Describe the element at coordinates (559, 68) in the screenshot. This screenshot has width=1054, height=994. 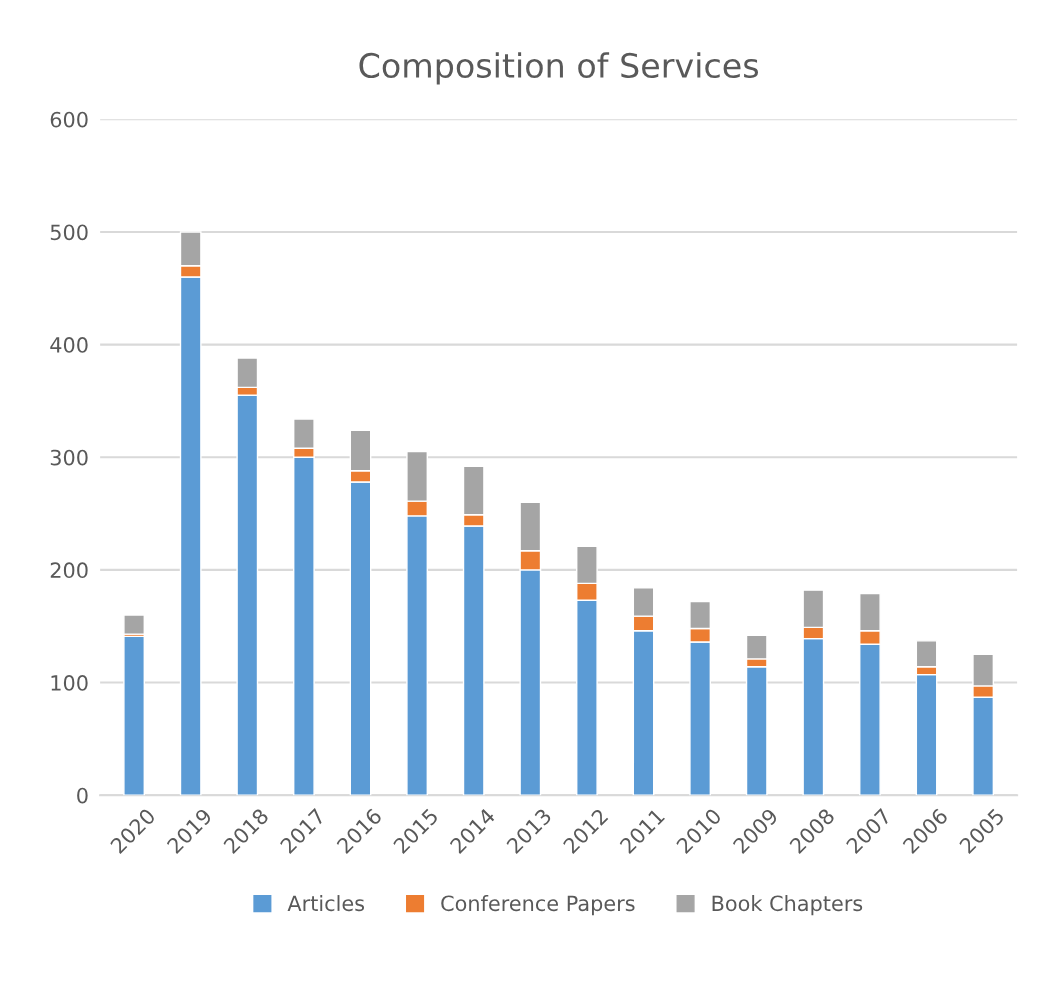
I see `chart-title: Composition of Services` at that location.